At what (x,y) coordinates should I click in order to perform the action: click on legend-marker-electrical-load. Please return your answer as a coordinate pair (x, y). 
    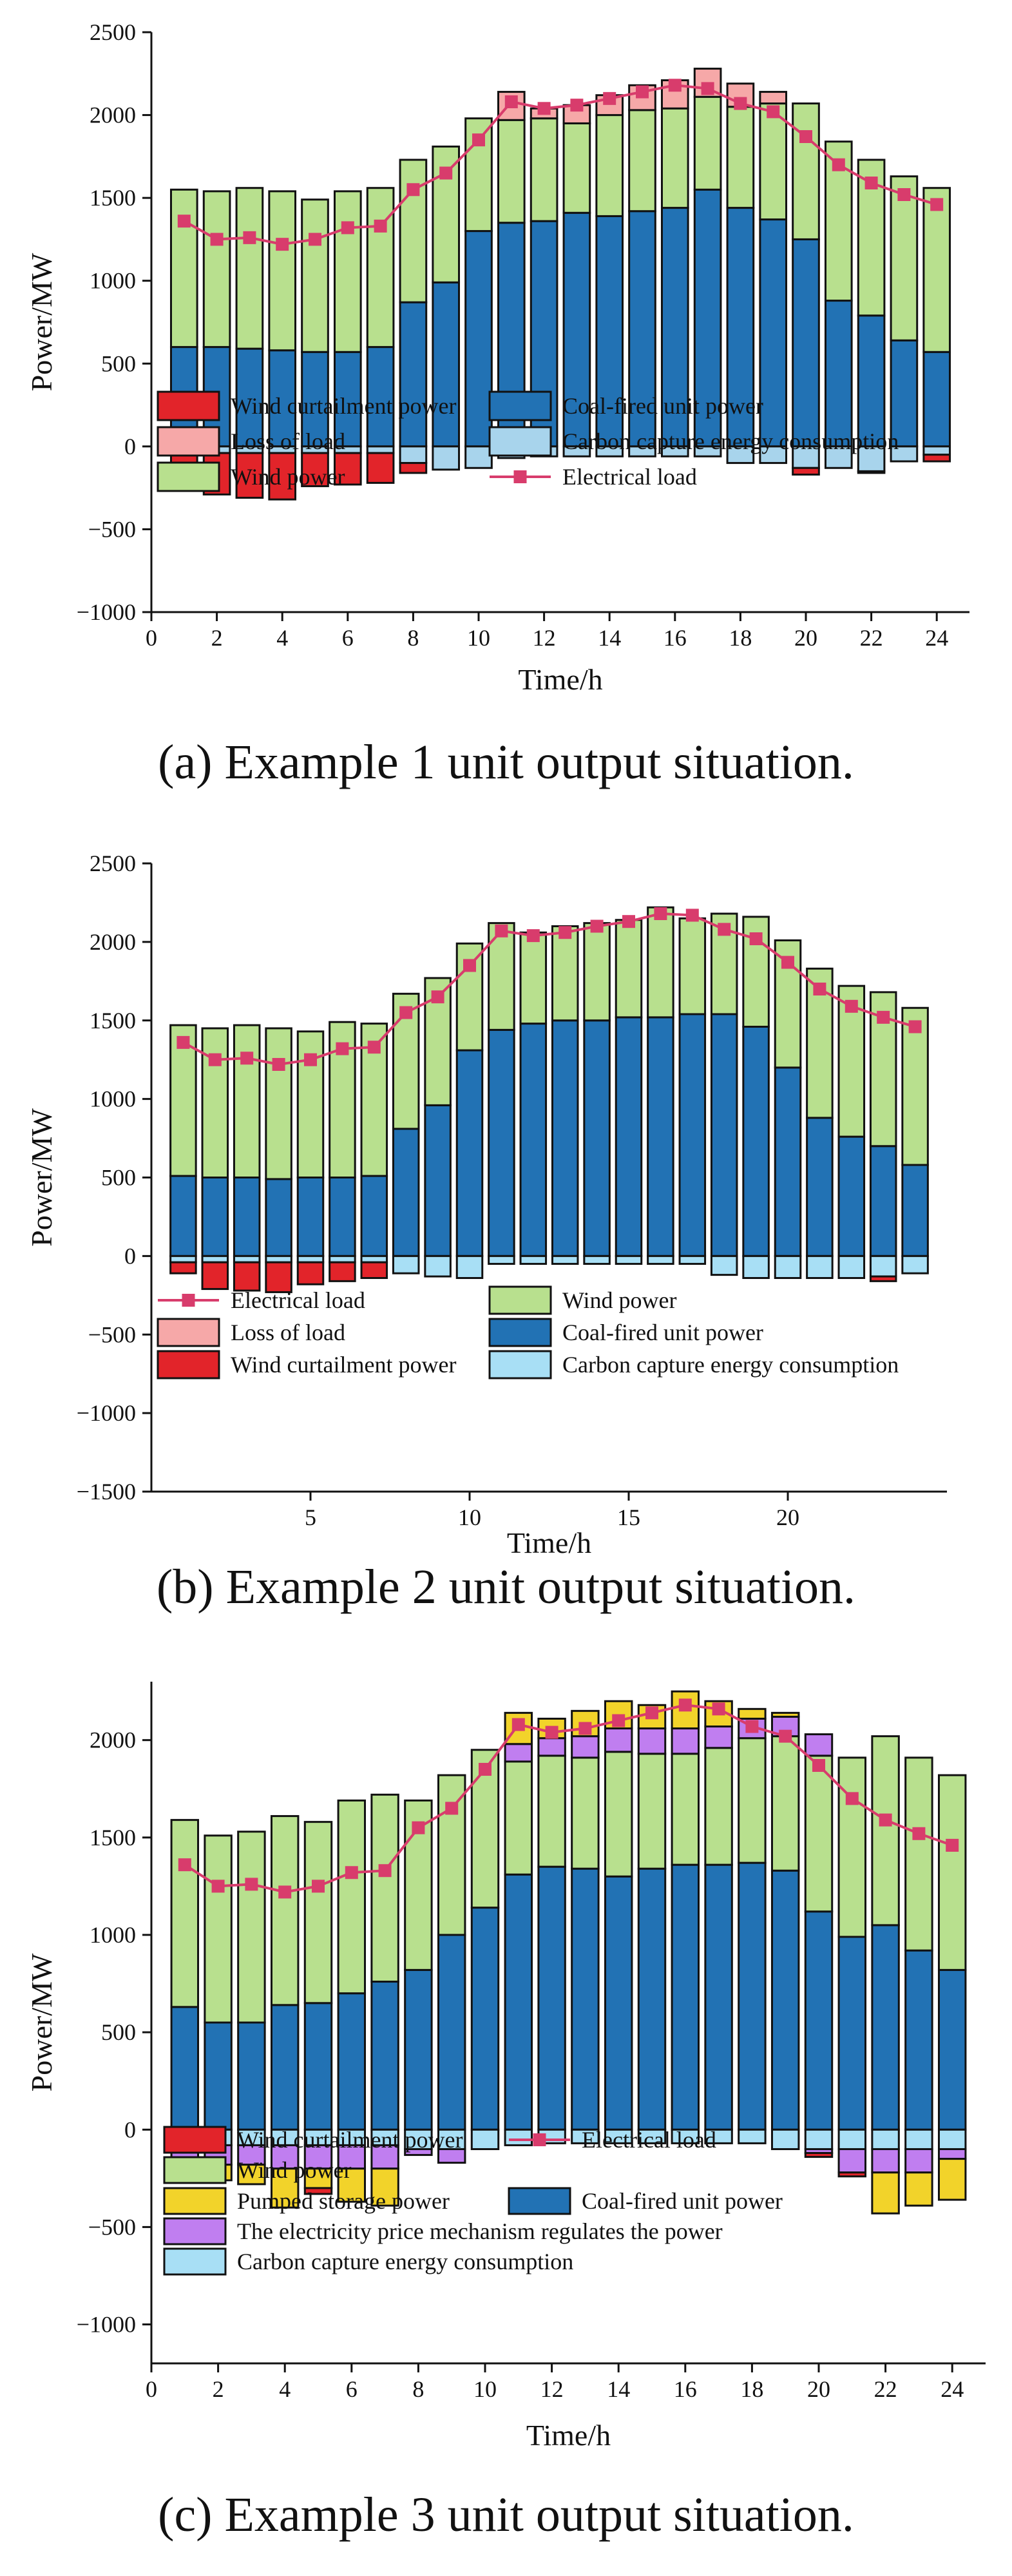
    Looking at the image, I should click on (539, 2139).